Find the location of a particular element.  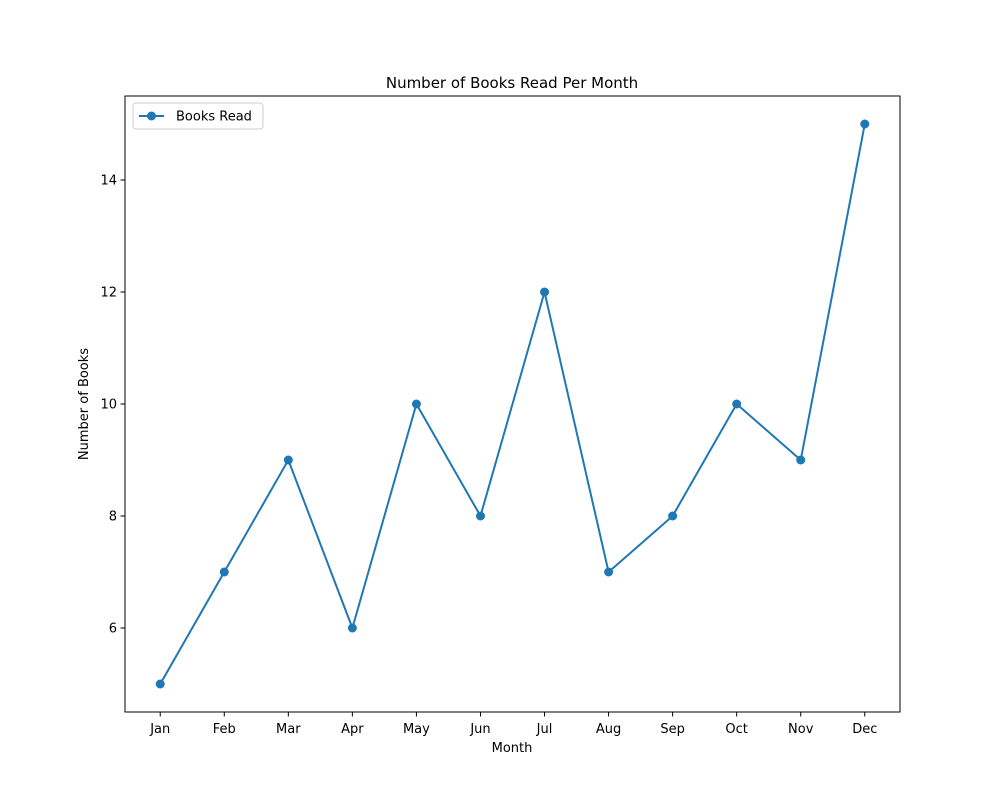

x-axis-ticks: Jan Feb Mar Apr May Jun Jul Aug Sep Oct Nov Dec is located at coordinates (513, 724).